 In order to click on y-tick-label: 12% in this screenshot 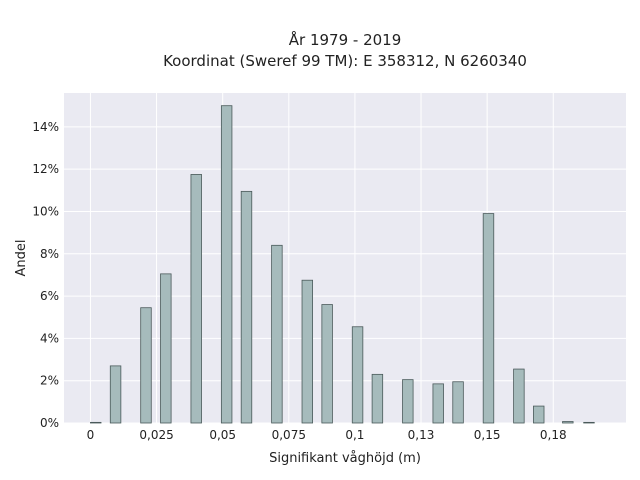, I will do `click(45, 169)`.